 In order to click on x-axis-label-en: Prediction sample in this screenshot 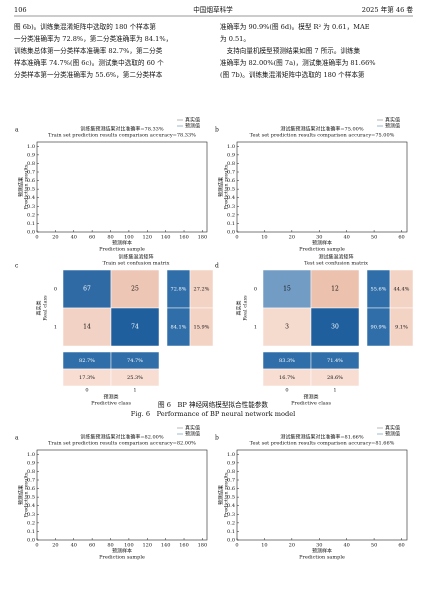, I will do `click(122, 250)`.